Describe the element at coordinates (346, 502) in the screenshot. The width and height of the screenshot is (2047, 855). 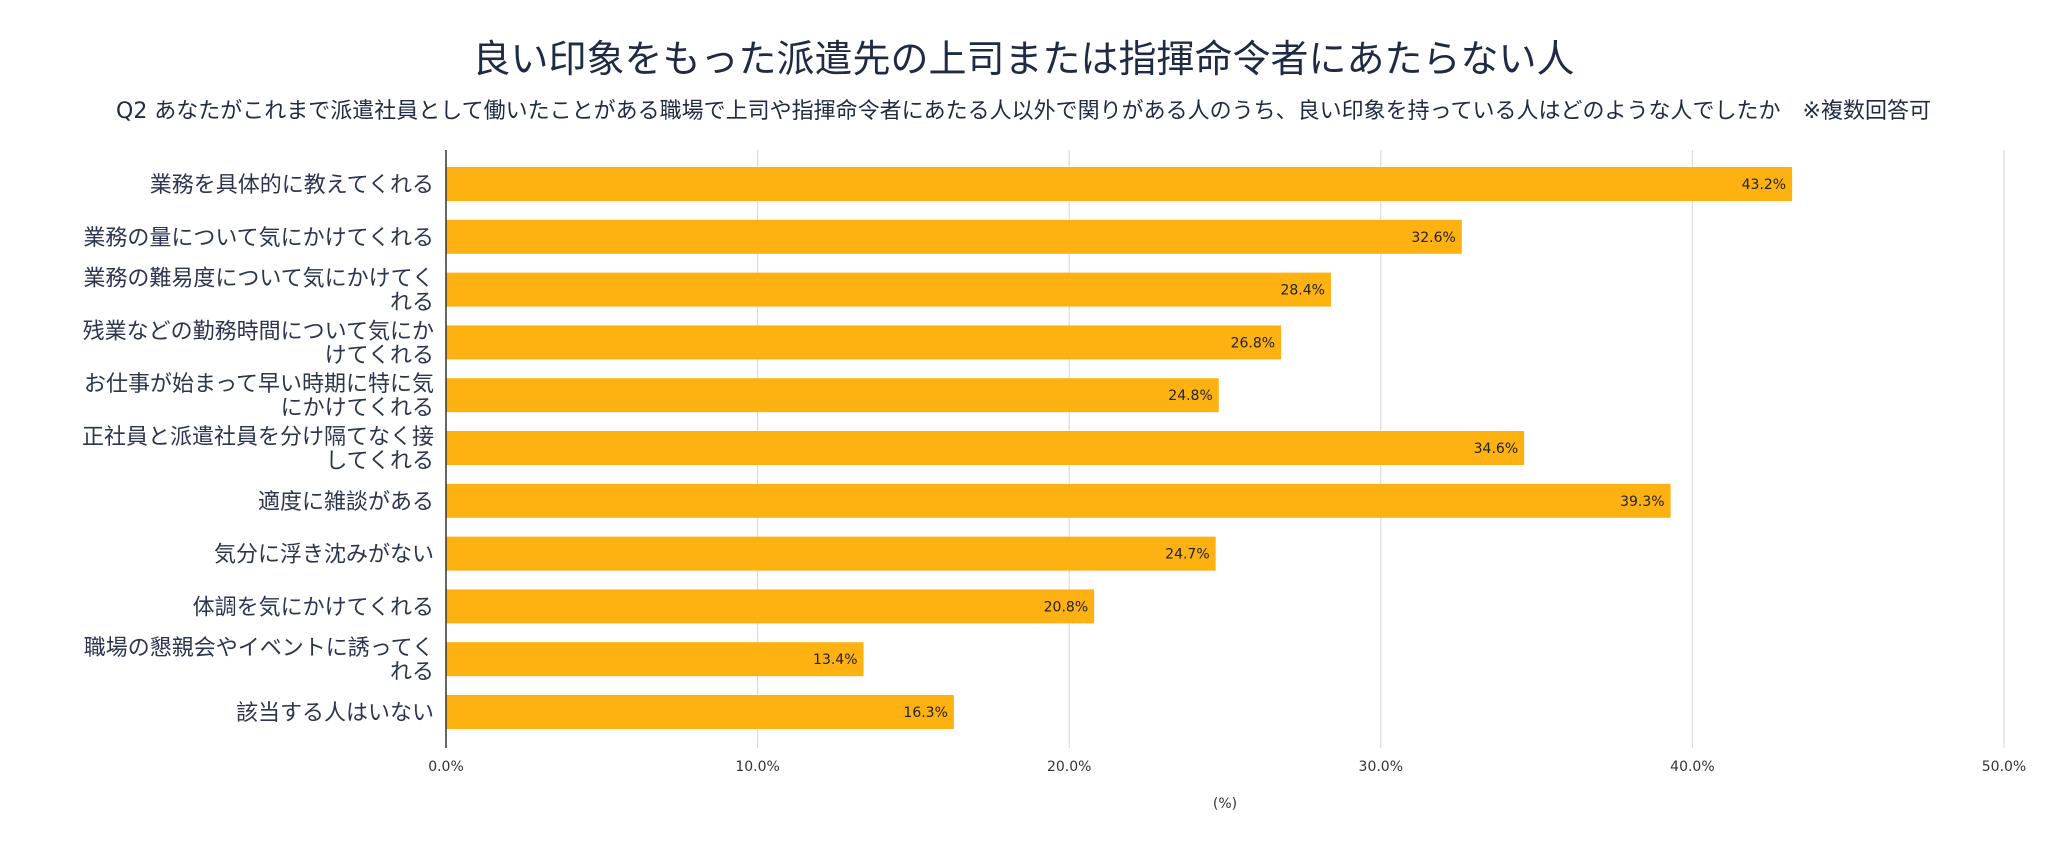
I see `category-label: 適度に雑談がある` at that location.